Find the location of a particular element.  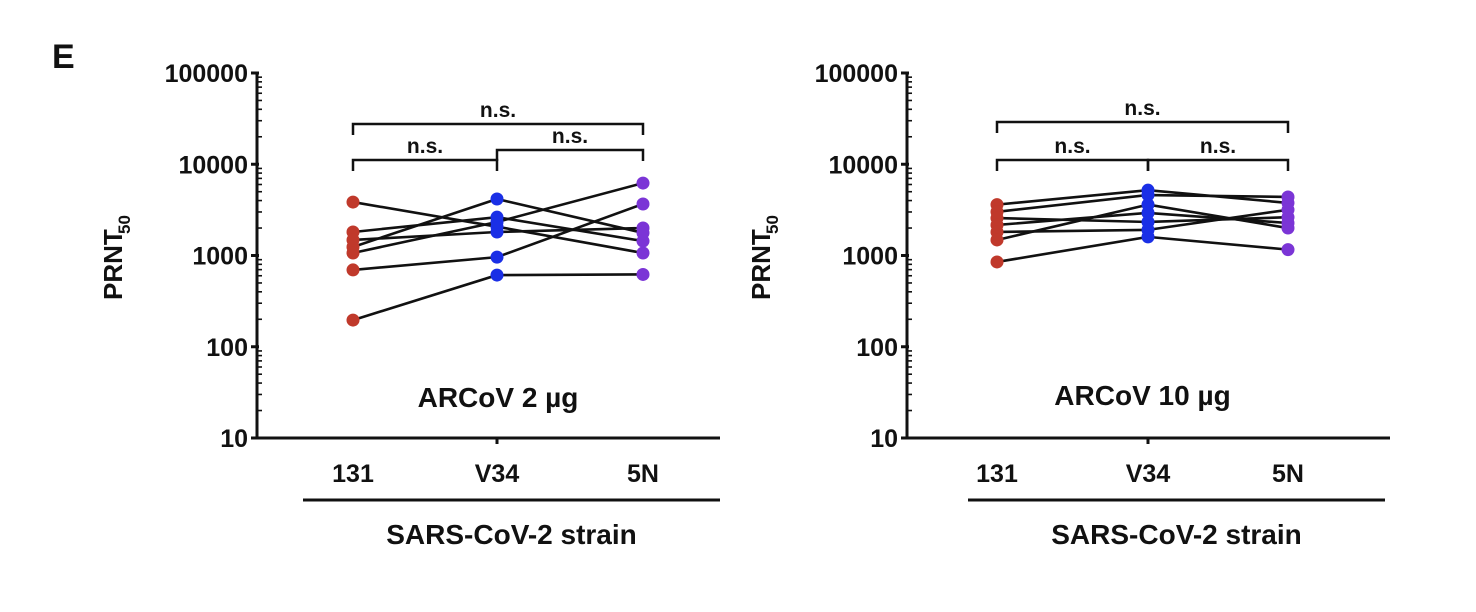

paired-line is located at coordinates (1142, 249).